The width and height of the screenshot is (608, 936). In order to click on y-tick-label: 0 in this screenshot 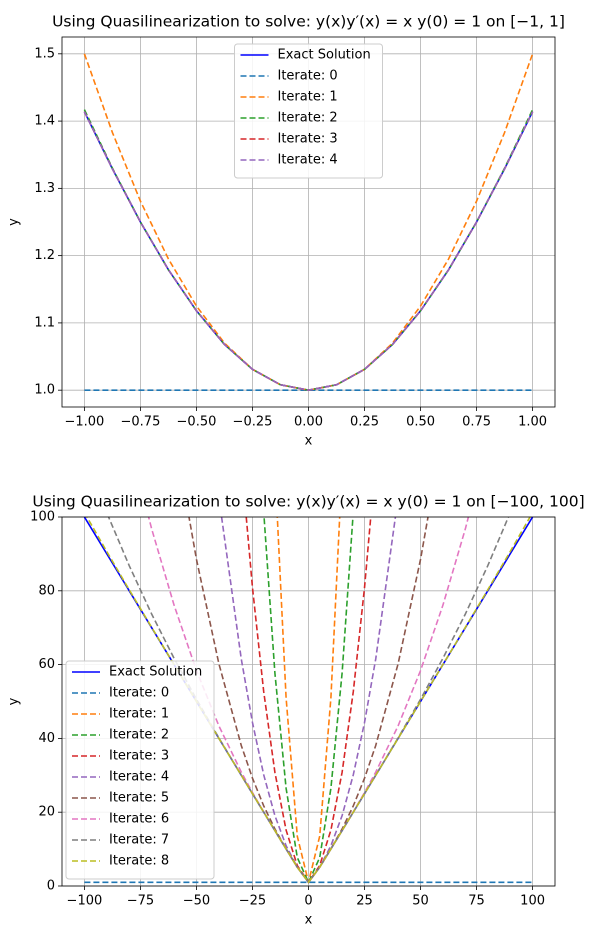, I will do `click(51, 886)`.